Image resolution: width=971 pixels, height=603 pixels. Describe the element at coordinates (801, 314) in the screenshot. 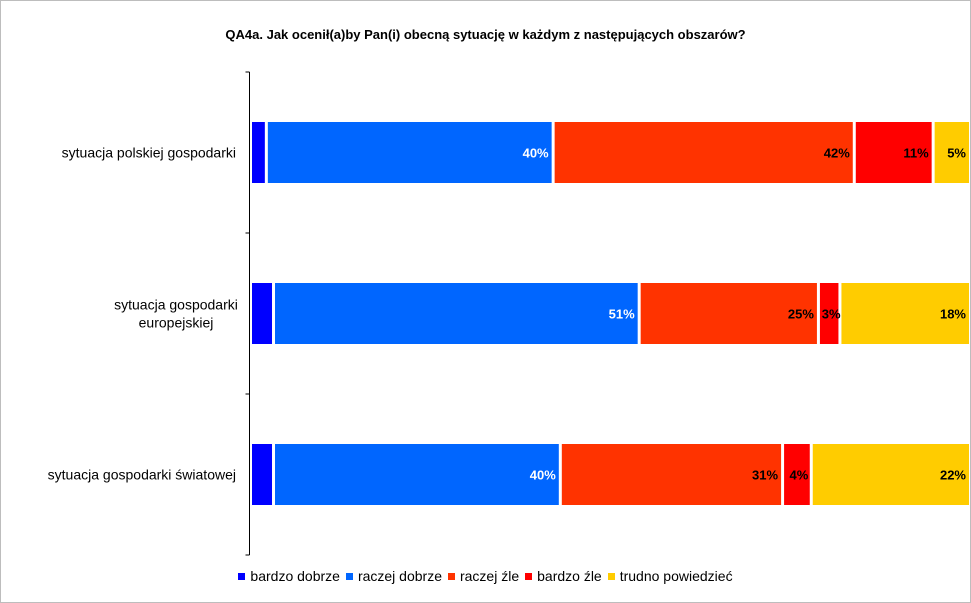

I see `data-label: 25%` at that location.